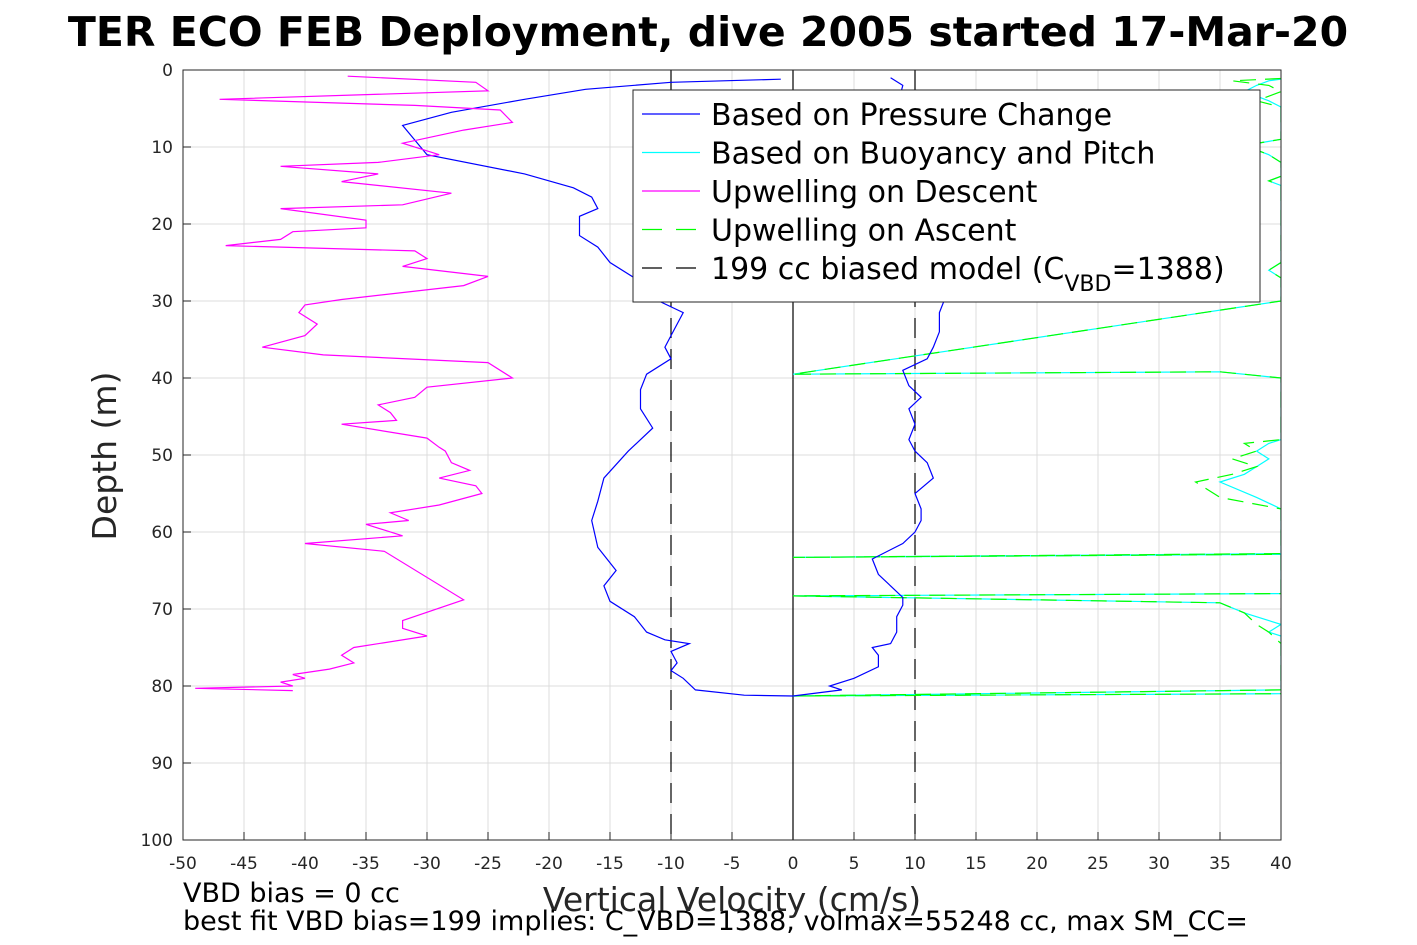  Describe the element at coordinates (427, 864) in the screenshot. I see `x-tick-label: -30` at that location.